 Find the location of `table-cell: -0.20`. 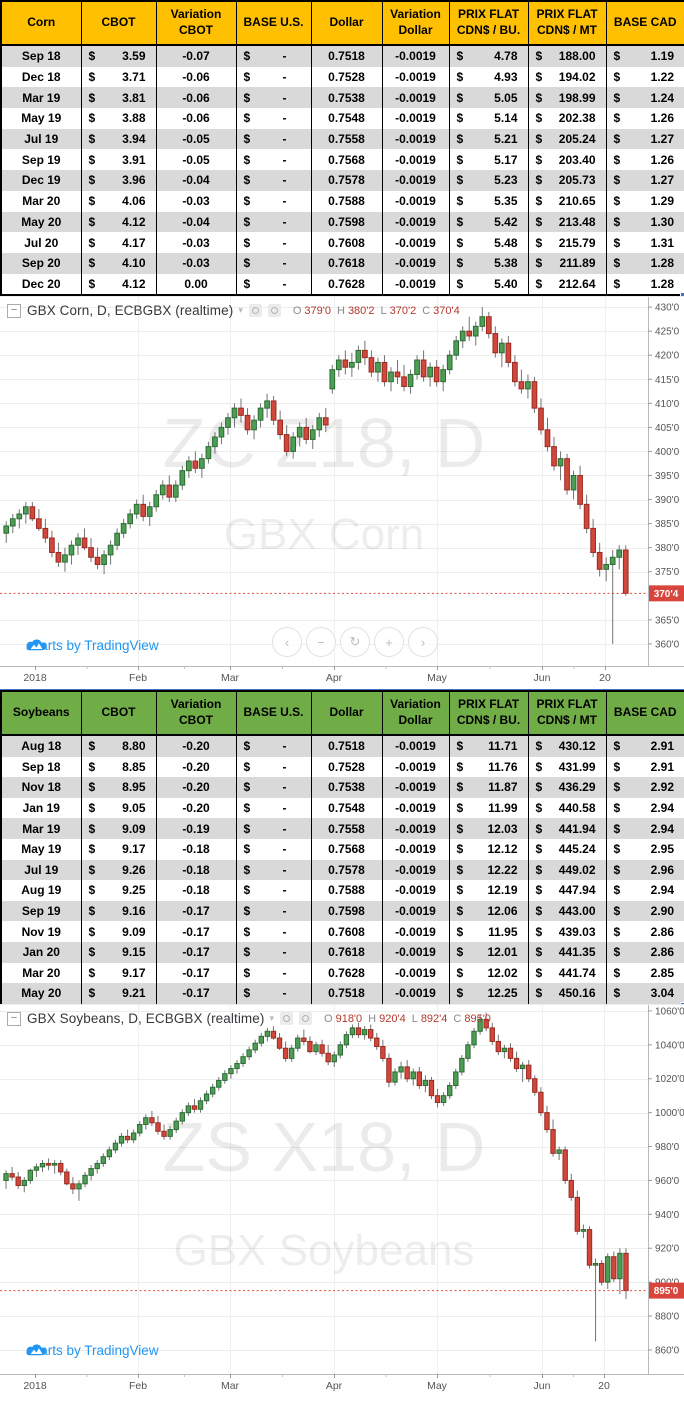

table-cell: -0.20 is located at coordinates (196, 787).